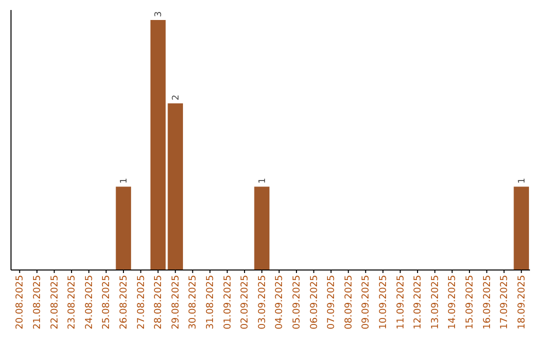 Image resolution: width=540 pixels, height=340 pixels. Describe the element at coordinates (89, 302) in the screenshot. I see `x-tick-label: 24.08.2025` at that location.